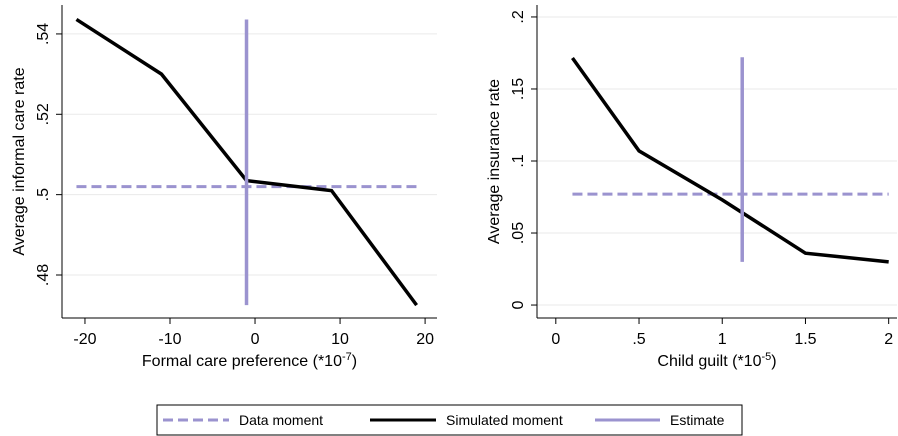 Image resolution: width=898 pixels, height=436 pixels. Describe the element at coordinates (638, 339) in the screenshot. I see `x-tick-label: .5` at that location.